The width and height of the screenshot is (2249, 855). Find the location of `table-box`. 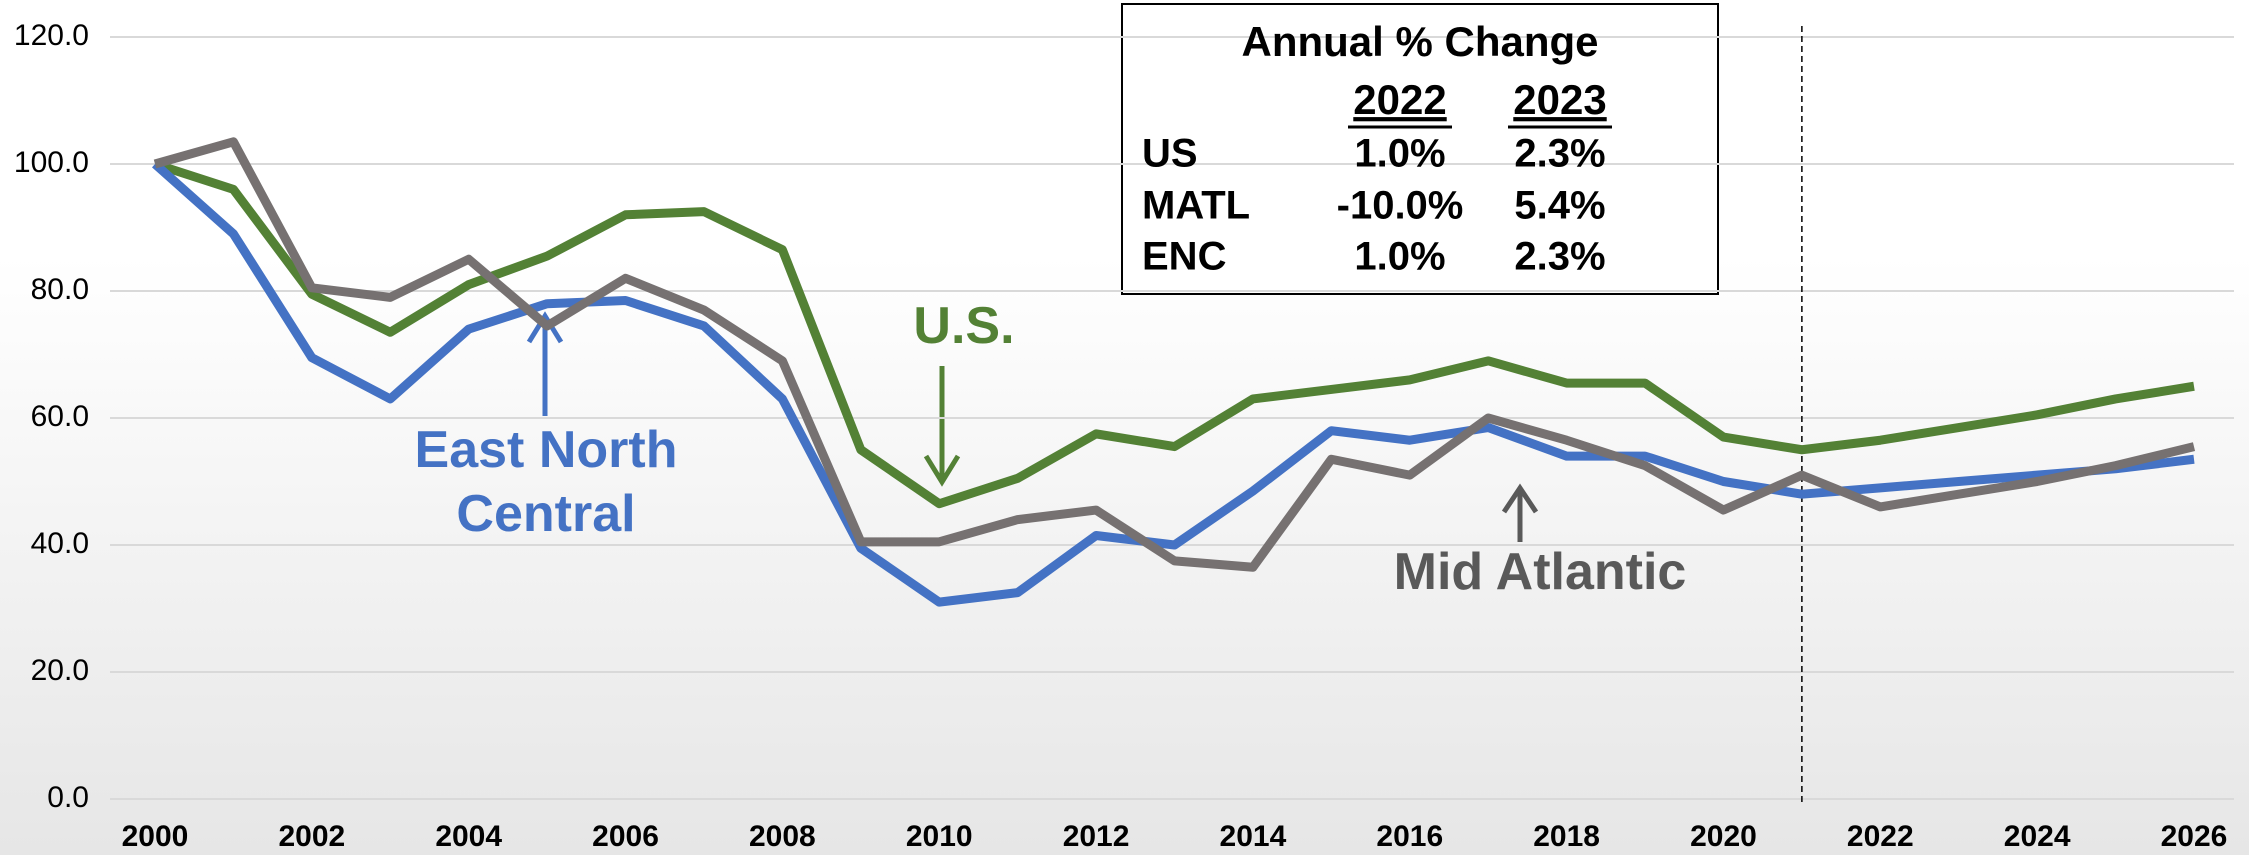

table-box is located at coordinates (1420, 149).